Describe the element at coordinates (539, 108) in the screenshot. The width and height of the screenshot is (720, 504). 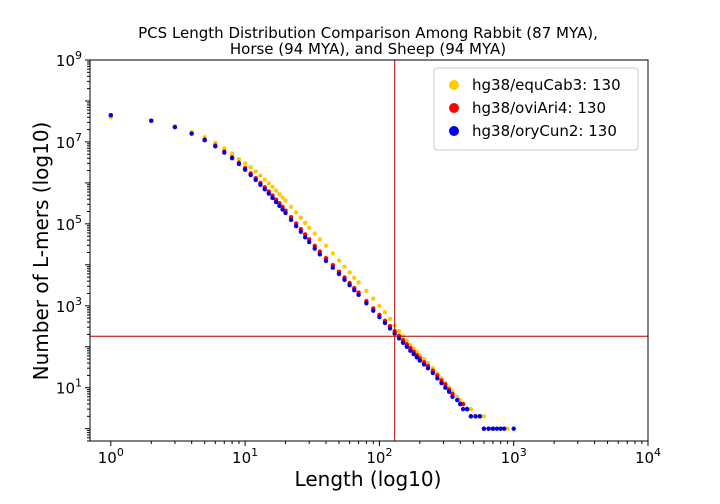
I see `legend-entry-label: hg38/oviAri4: 130` at that location.